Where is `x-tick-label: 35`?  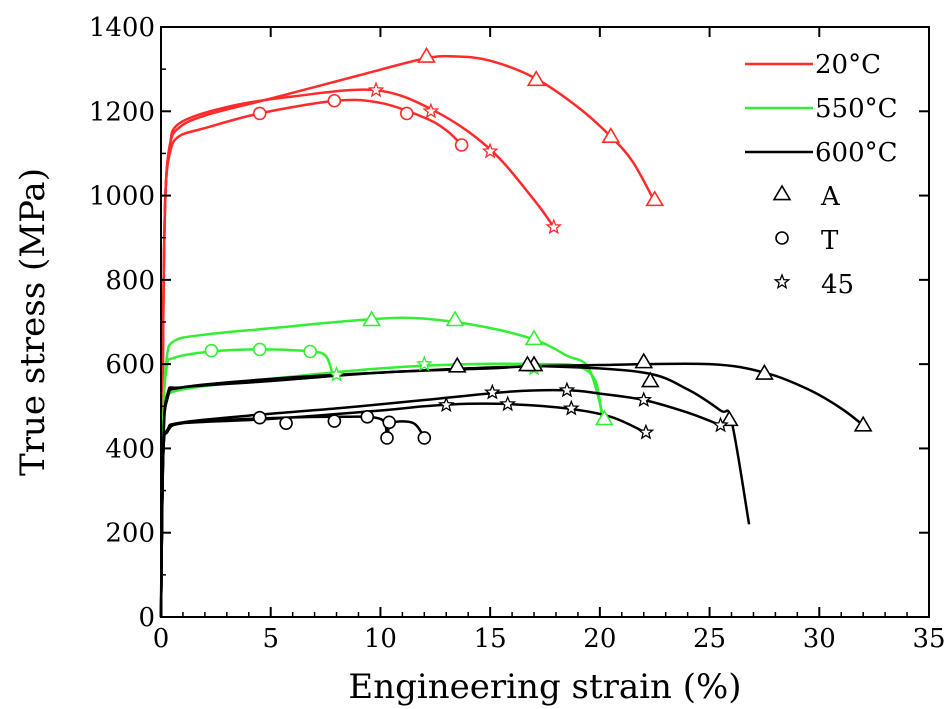
x-tick-label: 35 is located at coordinates (928, 639).